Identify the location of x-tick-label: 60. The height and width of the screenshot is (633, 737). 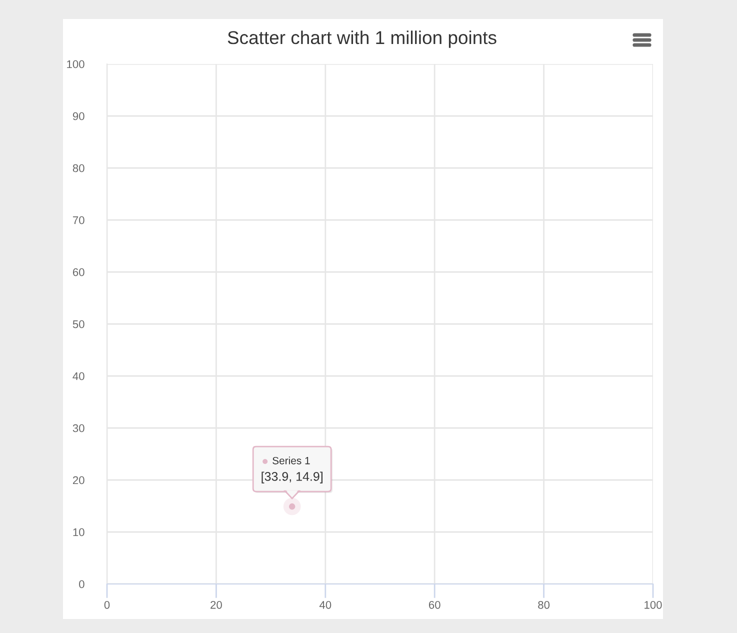
(434, 604).